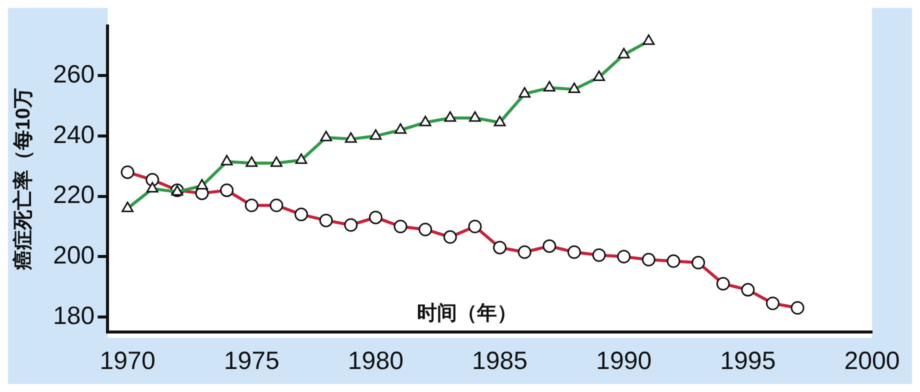  Describe the element at coordinates (73, 195) in the screenshot. I see `y-tick-label: 220` at that location.